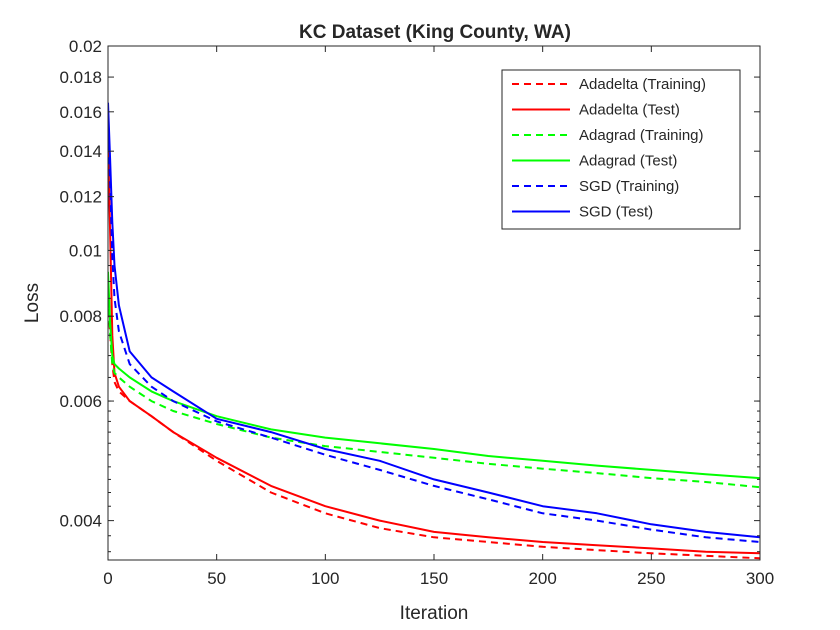  What do you see at coordinates (80, 112) in the screenshot?
I see `y-tick-label: 0.016` at bounding box center [80, 112].